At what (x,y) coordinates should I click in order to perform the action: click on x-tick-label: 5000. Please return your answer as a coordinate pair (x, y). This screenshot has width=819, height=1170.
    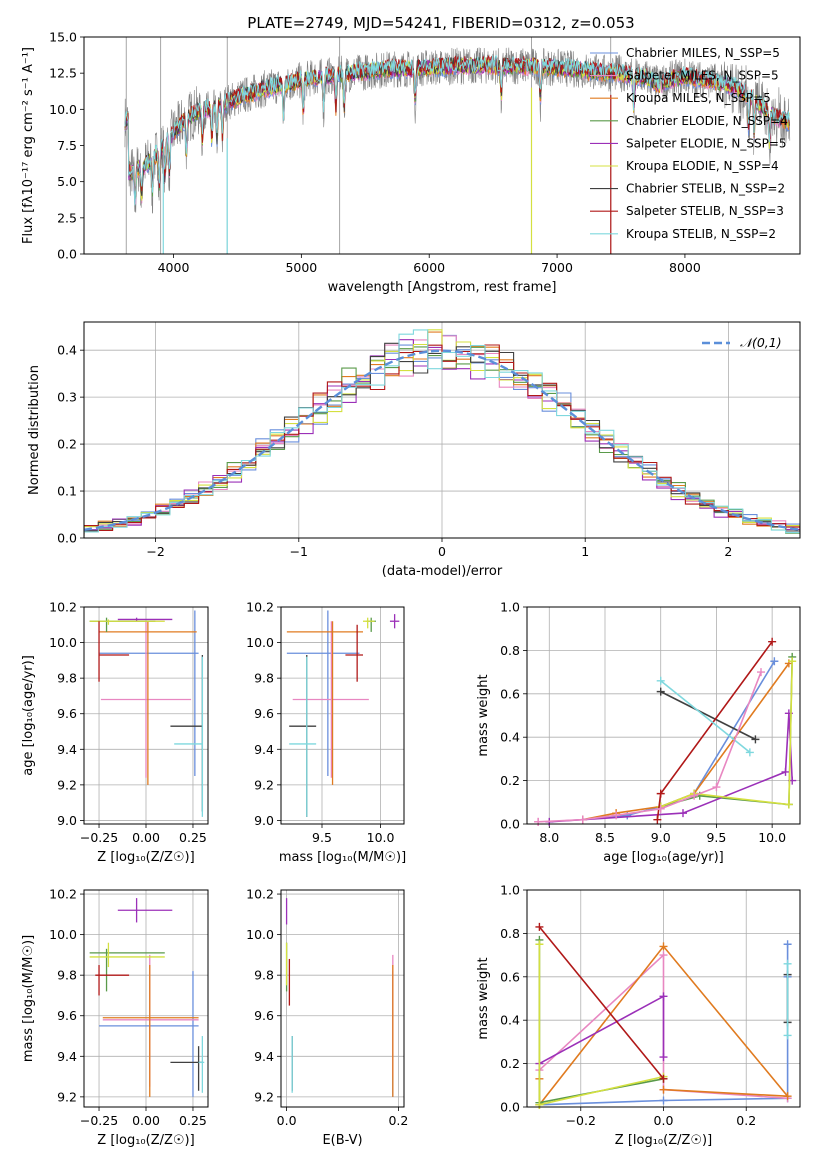
    Looking at the image, I should click on (301, 267).